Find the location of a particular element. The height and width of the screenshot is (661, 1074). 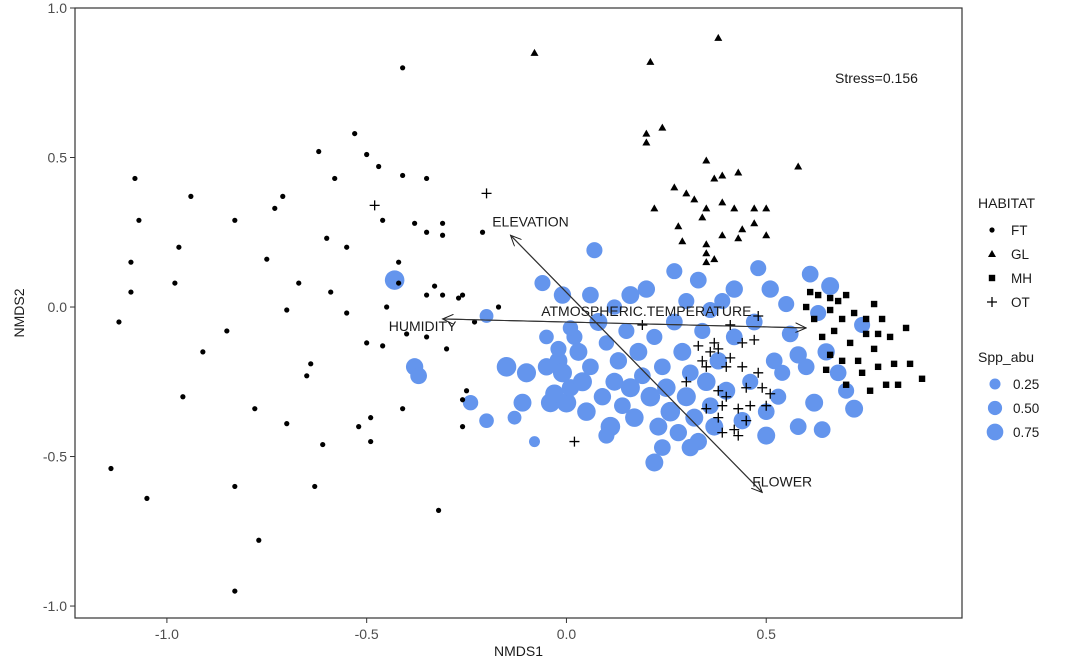

abundance-legend-key is located at coordinates (995, 408).